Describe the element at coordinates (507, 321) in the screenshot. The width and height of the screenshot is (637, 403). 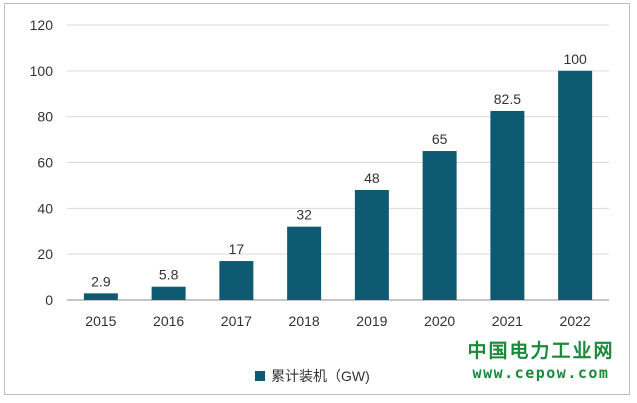
I see `x-tick-label: 2021` at that location.